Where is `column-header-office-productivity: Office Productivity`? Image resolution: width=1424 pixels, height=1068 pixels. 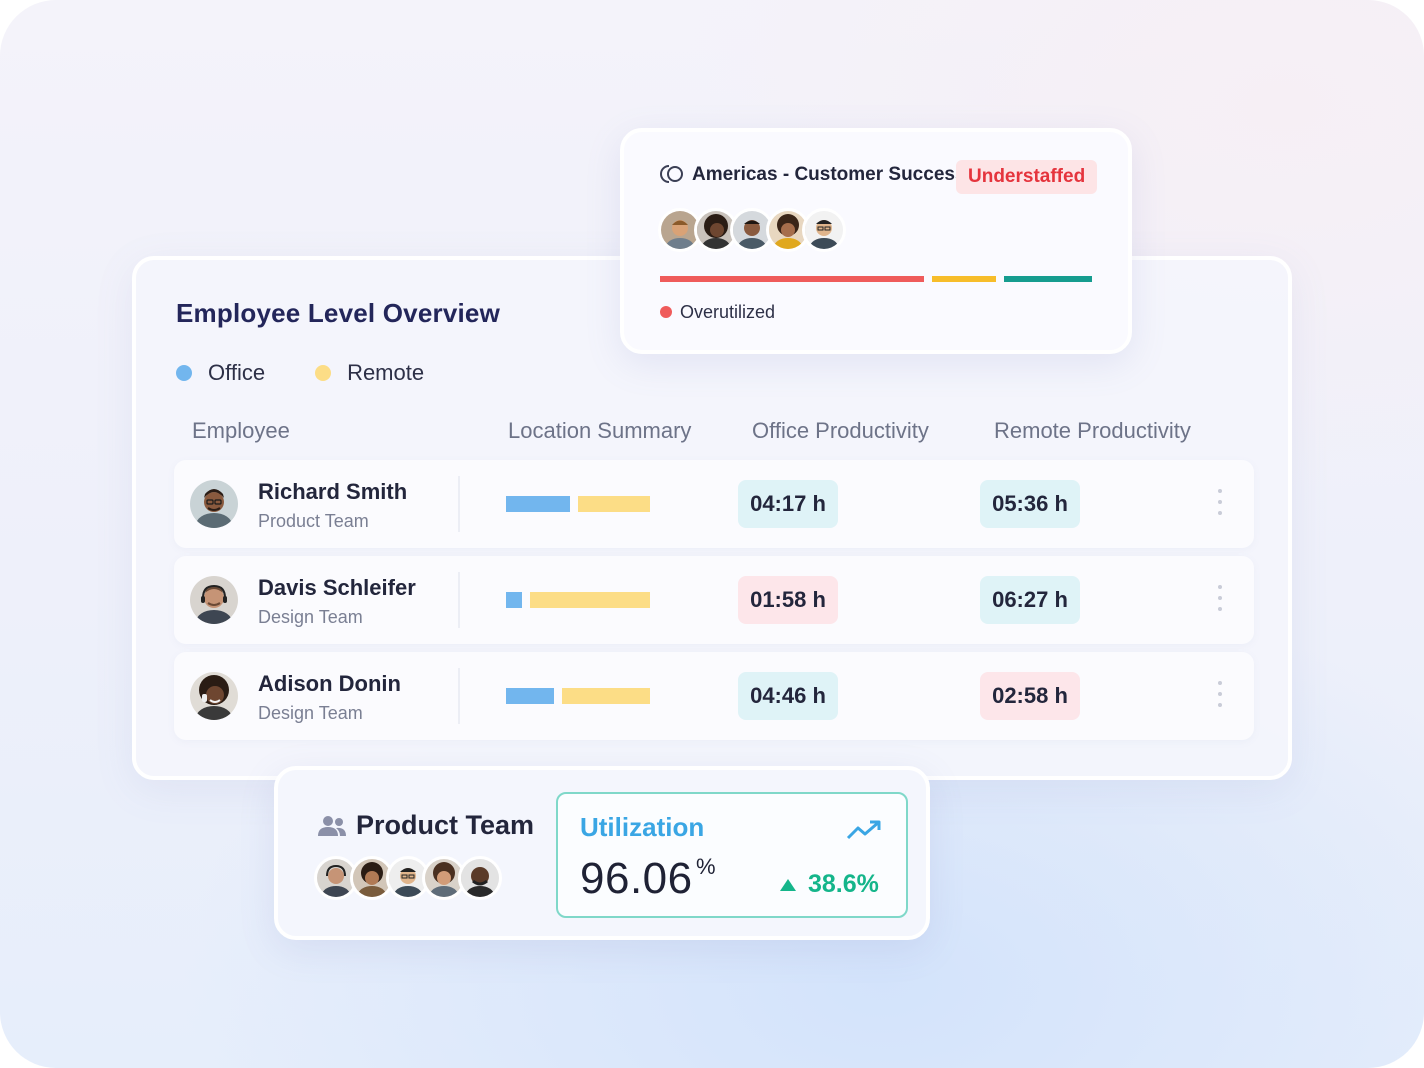
column-header-office-productivity: Office Productivity is located at coordinates (840, 430).